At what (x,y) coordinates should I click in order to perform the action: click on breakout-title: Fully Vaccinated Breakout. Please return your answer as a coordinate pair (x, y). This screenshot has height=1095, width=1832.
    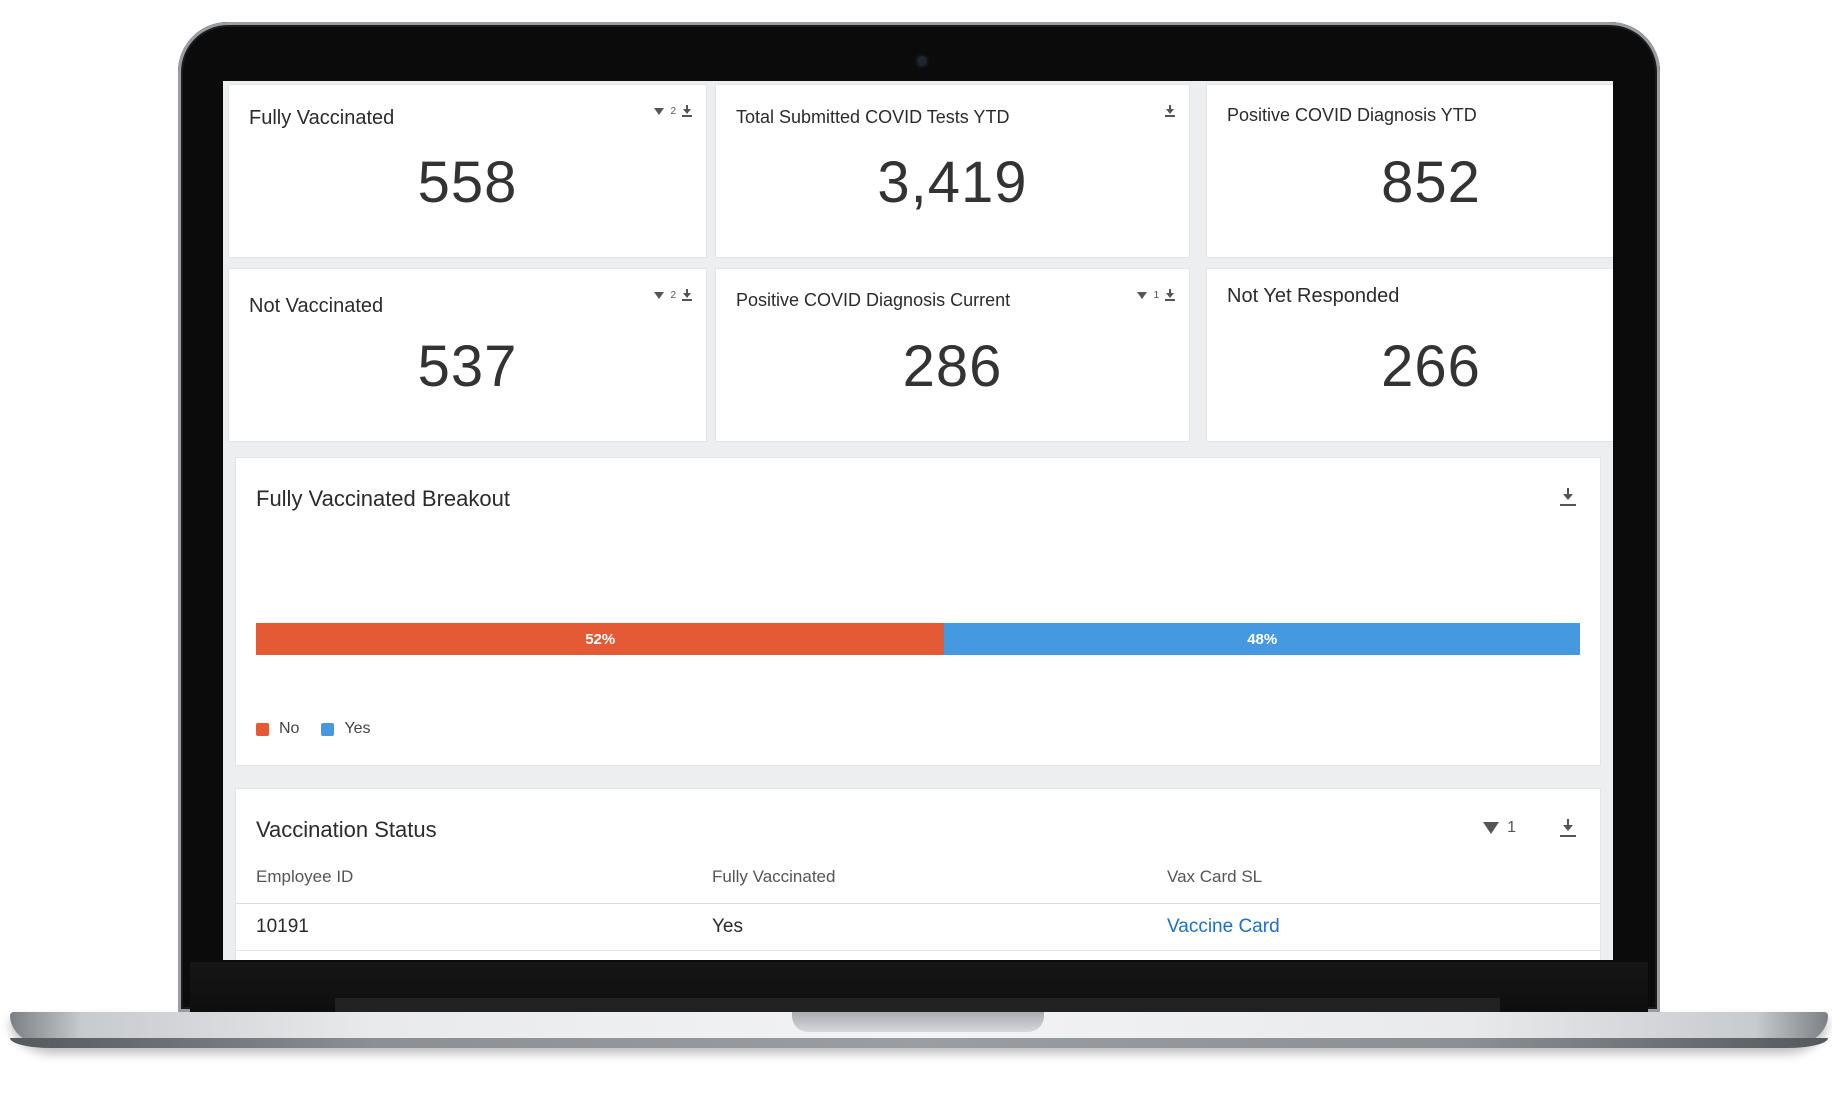
    Looking at the image, I should click on (383, 498).